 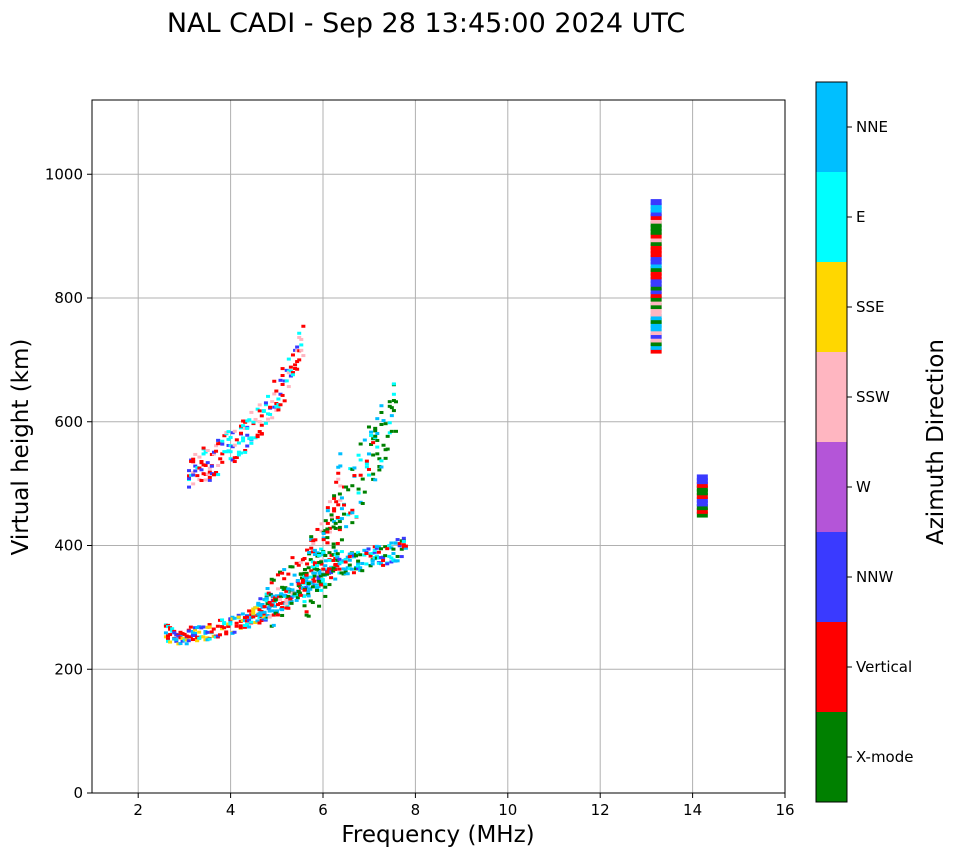 What do you see at coordinates (64, 174) in the screenshot?
I see `y-tick-label: 1000` at bounding box center [64, 174].